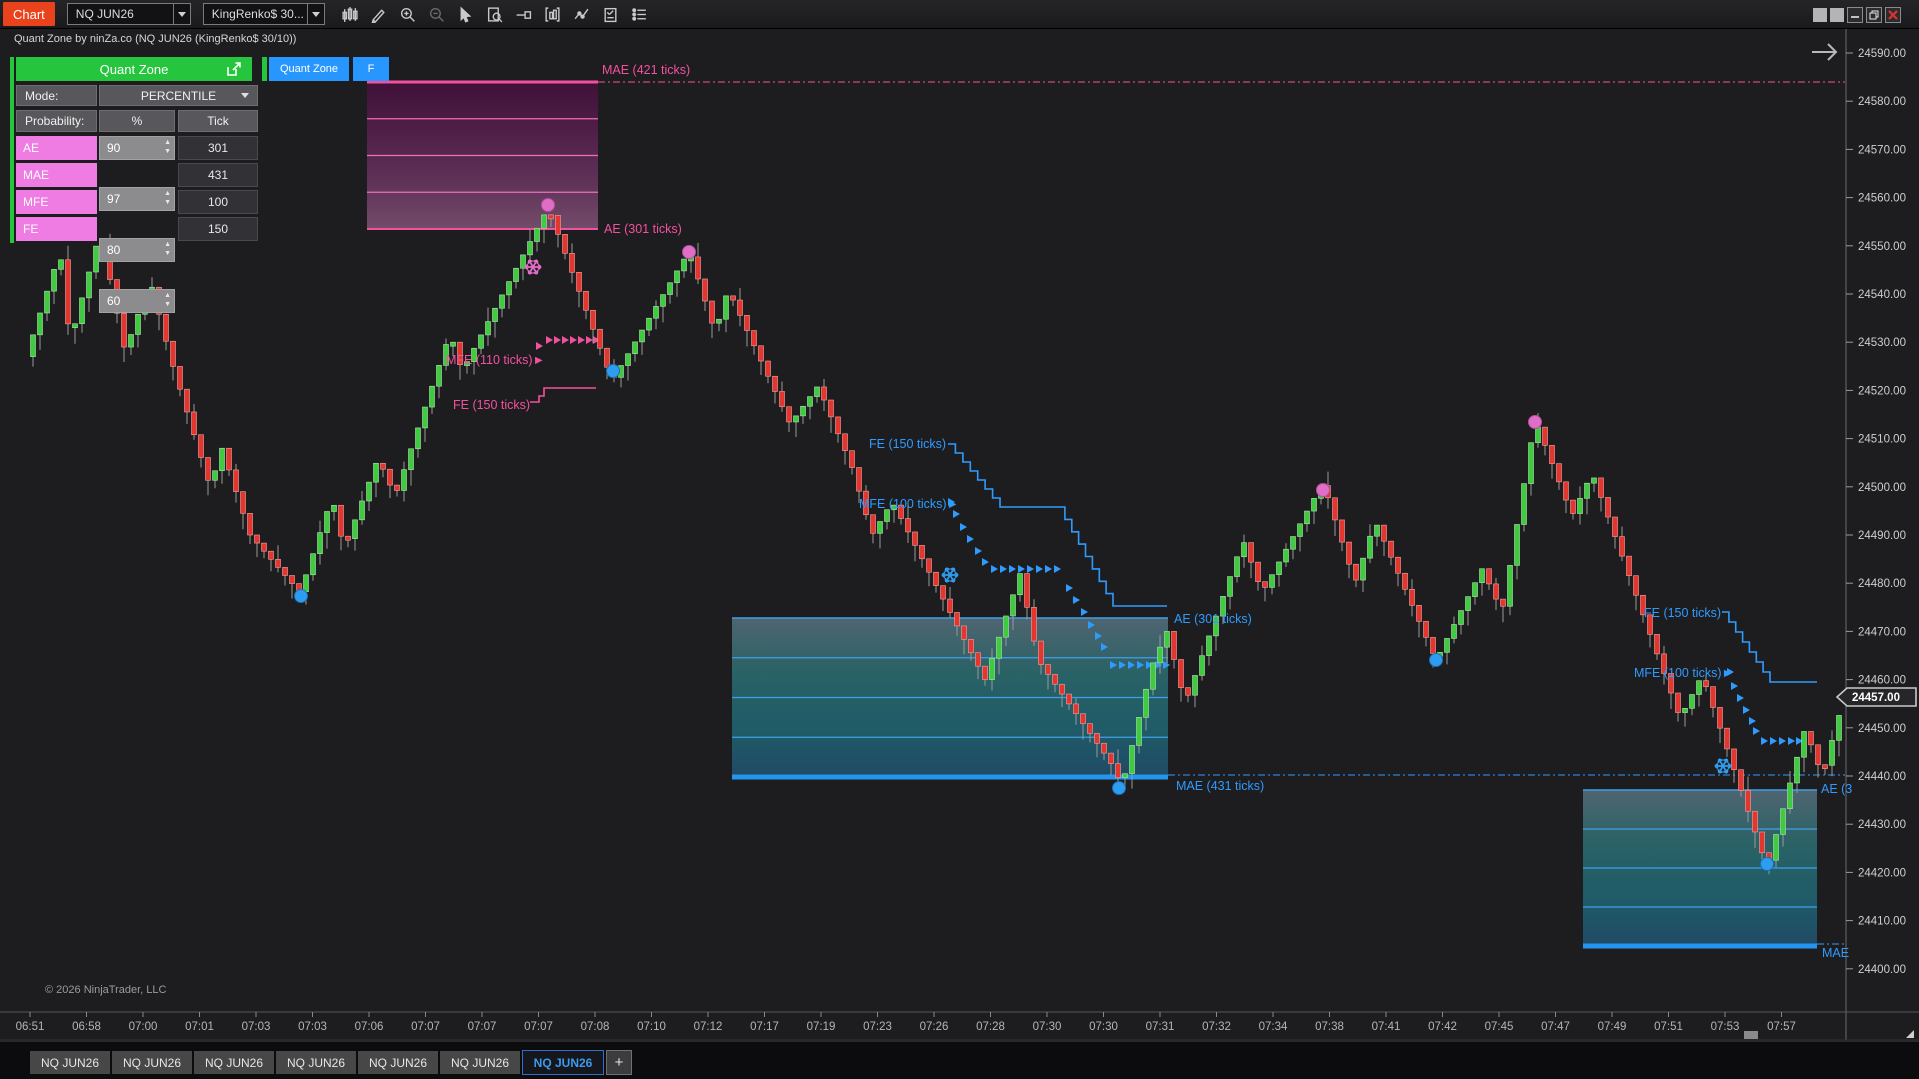 This screenshot has width=1919, height=1079. I want to click on close-icon, so click(1893, 15).